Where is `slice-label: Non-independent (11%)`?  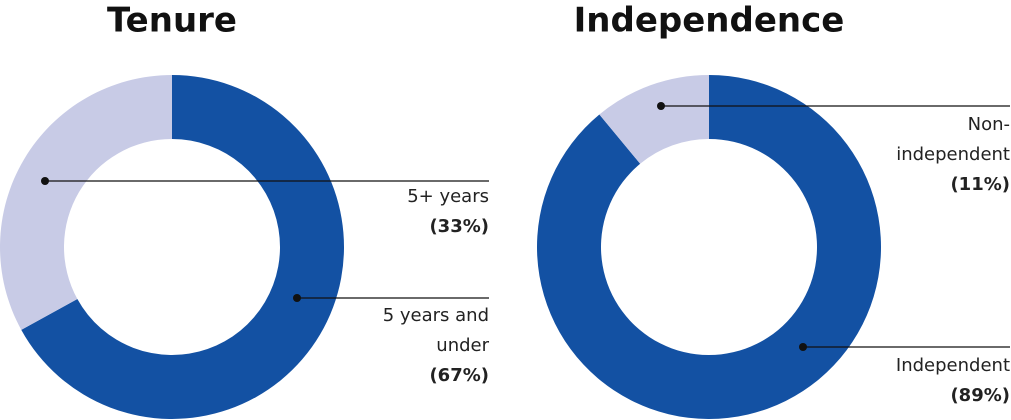 slice-label: Non-independent (11%) is located at coordinates (945, 155).